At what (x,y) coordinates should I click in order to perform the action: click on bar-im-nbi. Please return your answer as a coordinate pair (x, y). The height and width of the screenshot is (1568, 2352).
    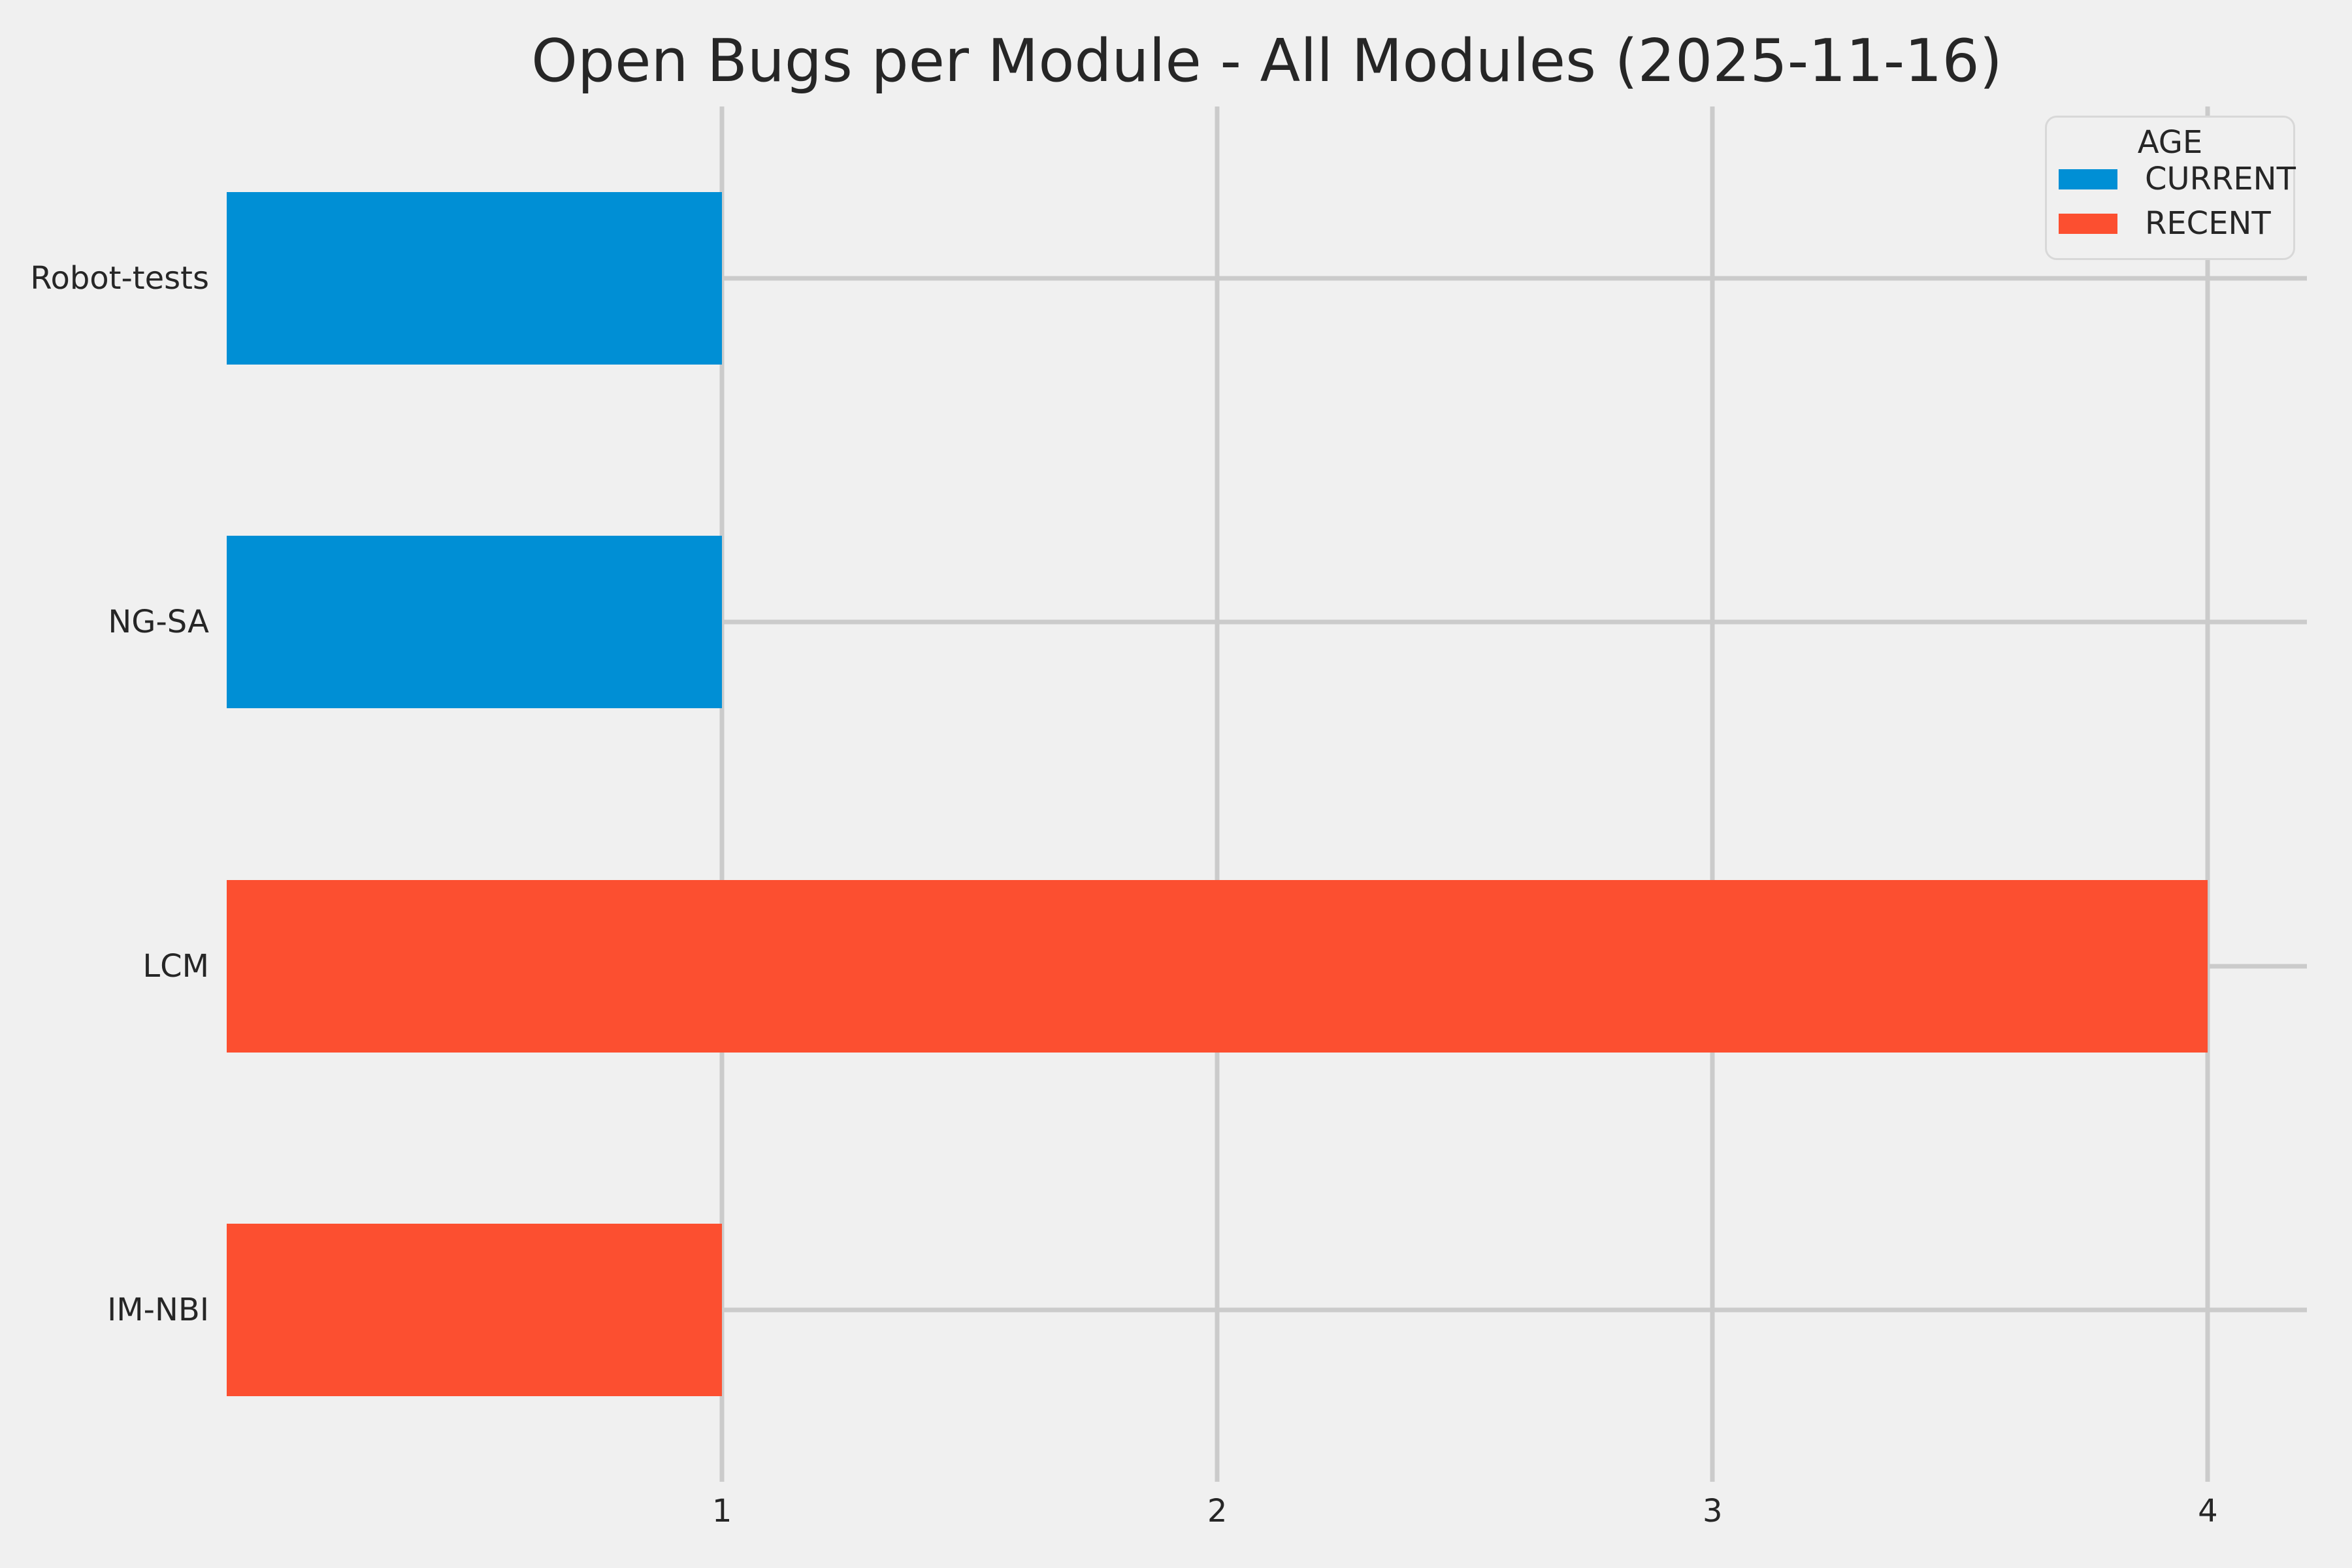
    Looking at the image, I should click on (475, 1309).